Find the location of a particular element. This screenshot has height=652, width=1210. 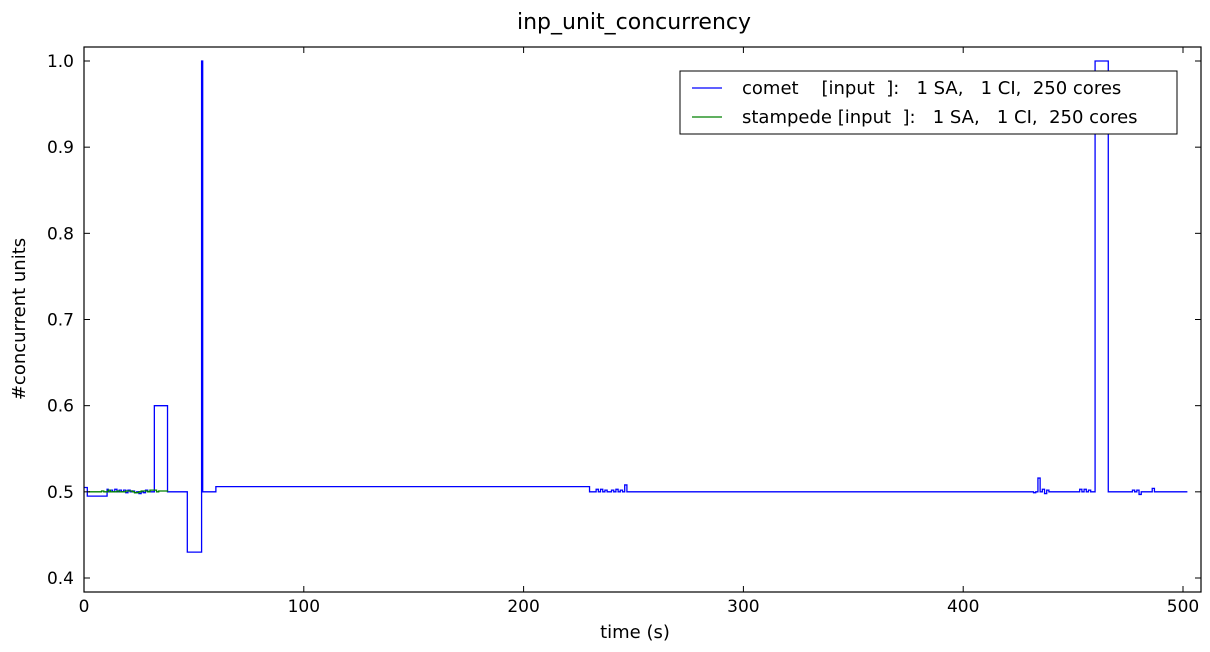

chart-title: inp_unit_concurrency is located at coordinates (634, 22).